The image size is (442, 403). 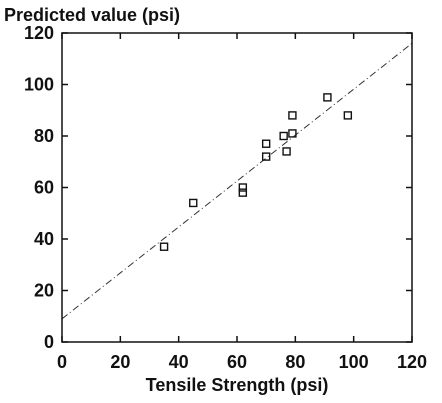 What do you see at coordinates (354, 362) in the screenshot?
I see `x-tick-label: 100` at bounding box center [354, 362].